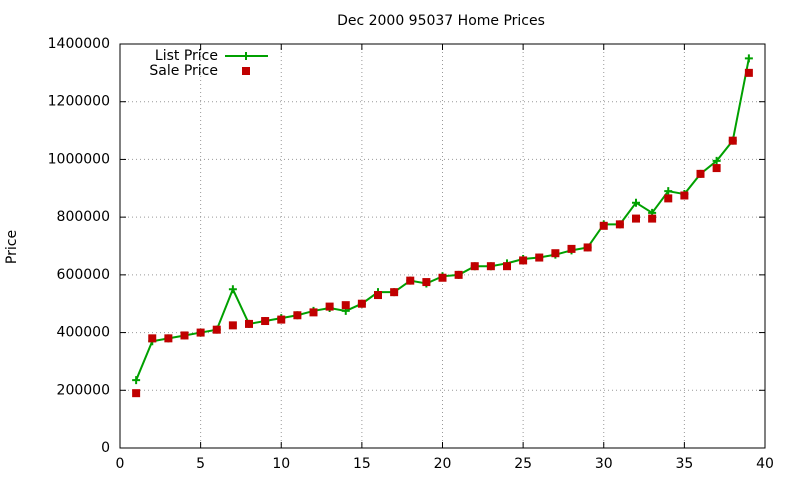 The width and height of the screenshot is (800, 480). I want to click on legend-label: Sale Price, so click(183, 71).